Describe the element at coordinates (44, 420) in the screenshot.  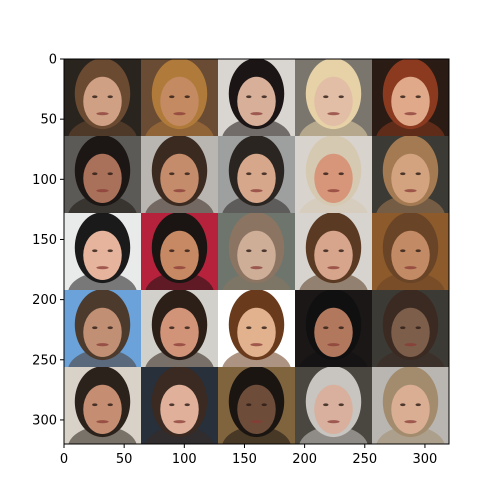
I see `y-tick-label: 300` at that location.